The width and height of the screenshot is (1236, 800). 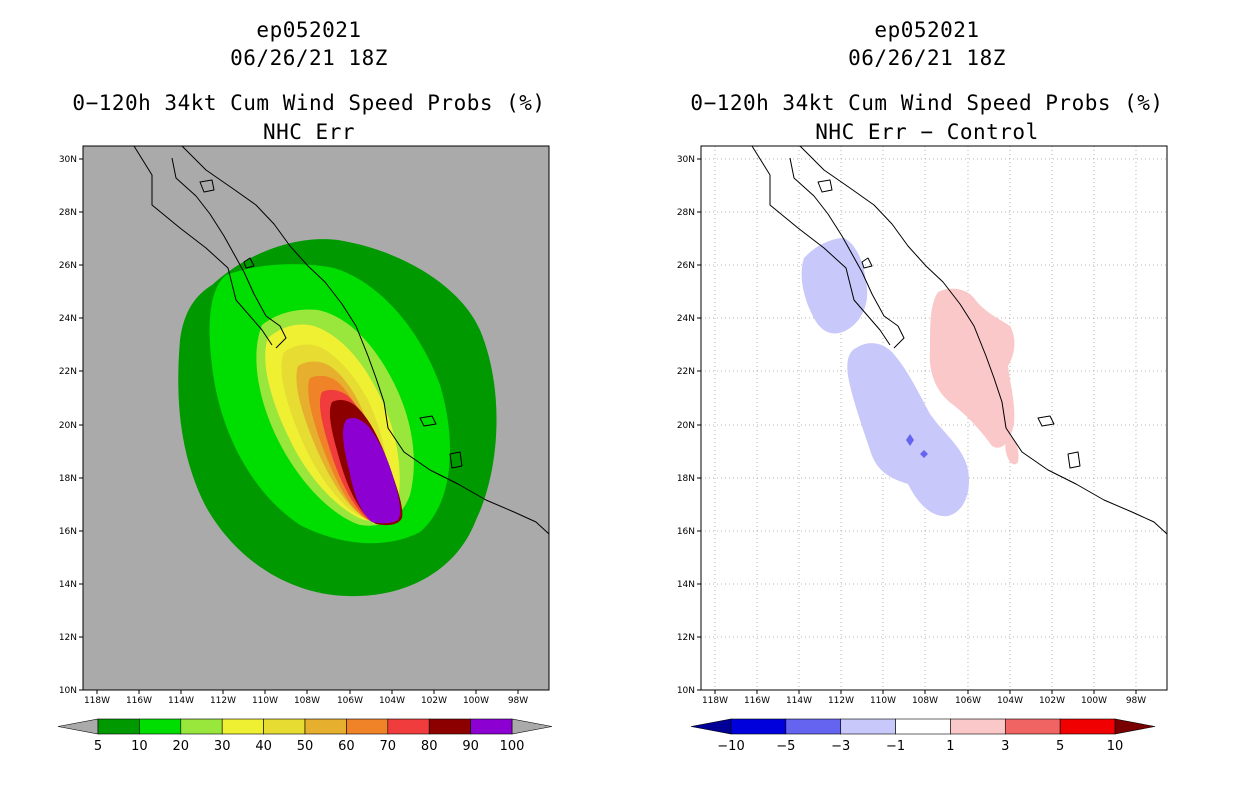 What do you see at coordinates (222, 746) in the screenshot?
I see `colorbar-label: 30` at bounding box center [222, 746].